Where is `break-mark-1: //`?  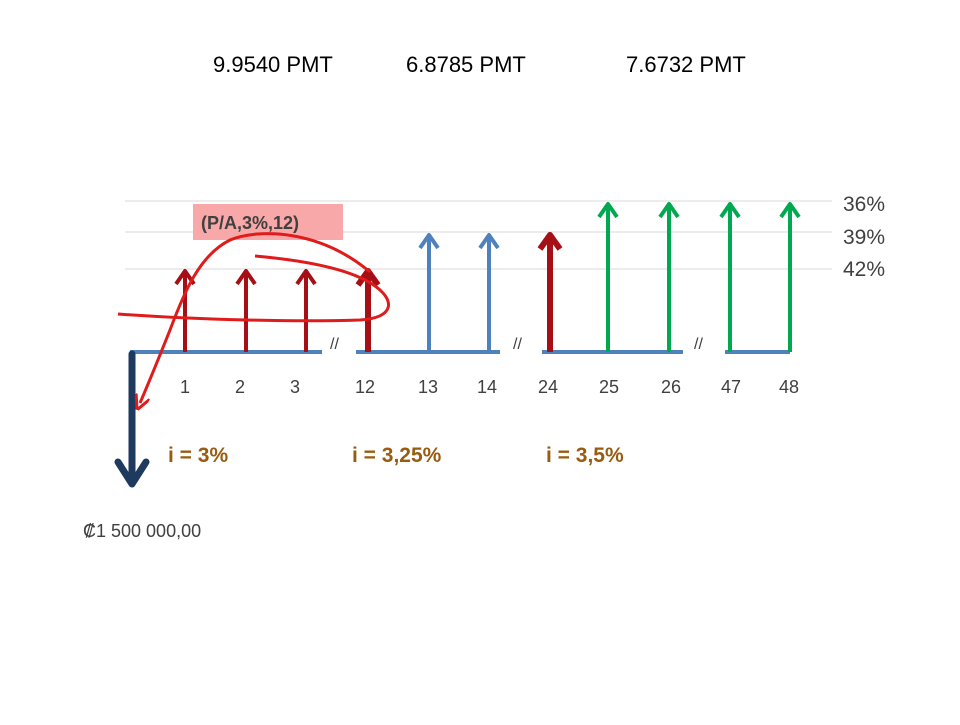
break-mark-1: // is located at coordinates (334, 344).